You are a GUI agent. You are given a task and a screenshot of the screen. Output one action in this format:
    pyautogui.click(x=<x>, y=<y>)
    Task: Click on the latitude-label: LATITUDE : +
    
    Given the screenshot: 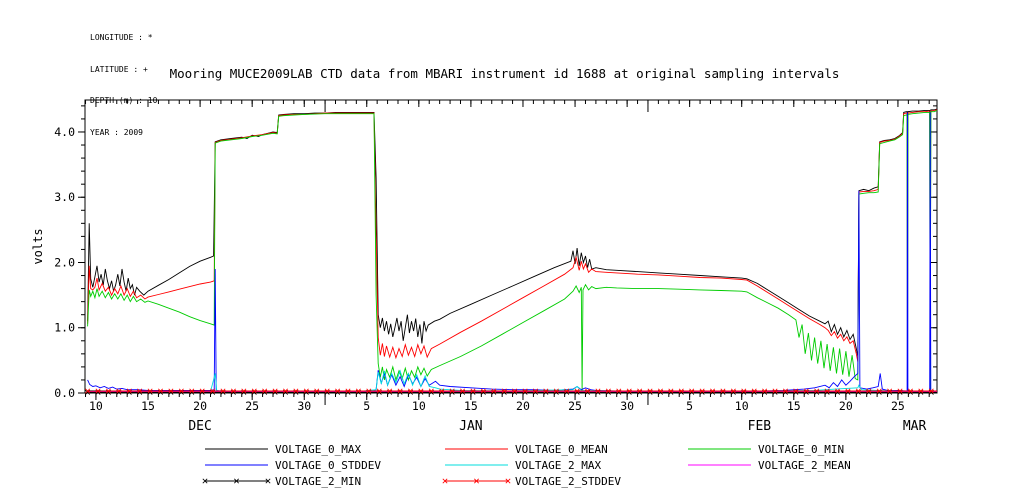 What is the action you would take?
    pyautogui.click(x=119, y=69)
    